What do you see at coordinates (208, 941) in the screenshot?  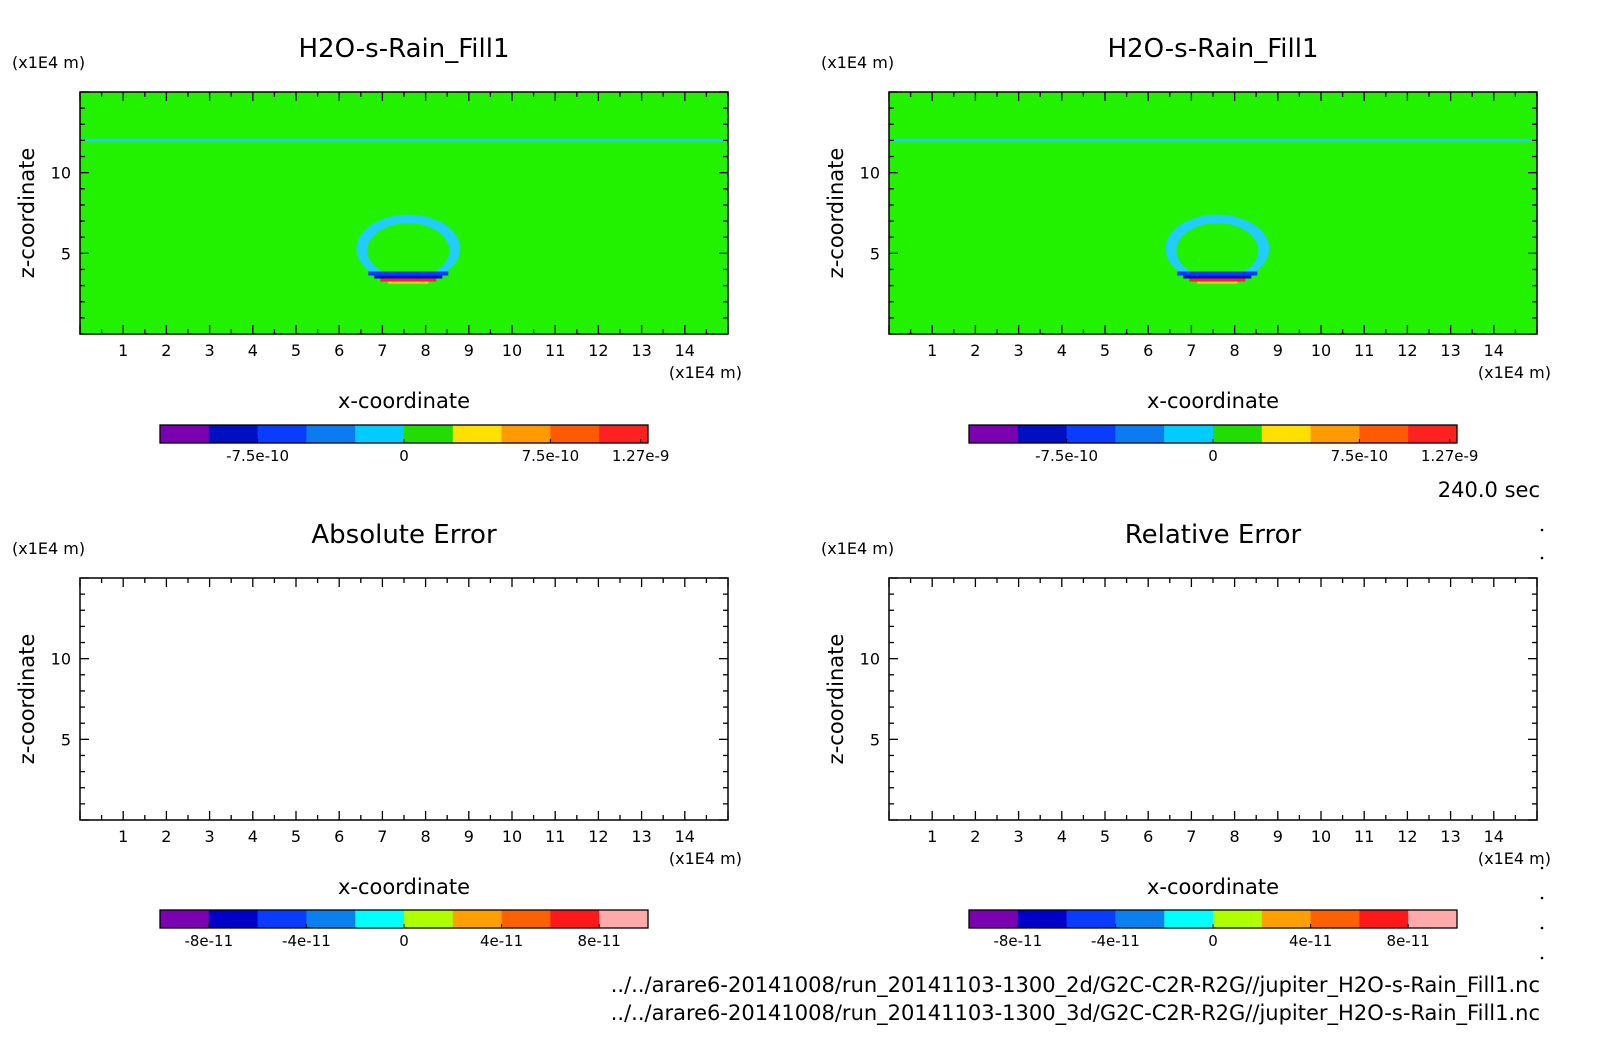 I see `colorbar-tick-label: -8e-11` at bounding box center [208, 941].